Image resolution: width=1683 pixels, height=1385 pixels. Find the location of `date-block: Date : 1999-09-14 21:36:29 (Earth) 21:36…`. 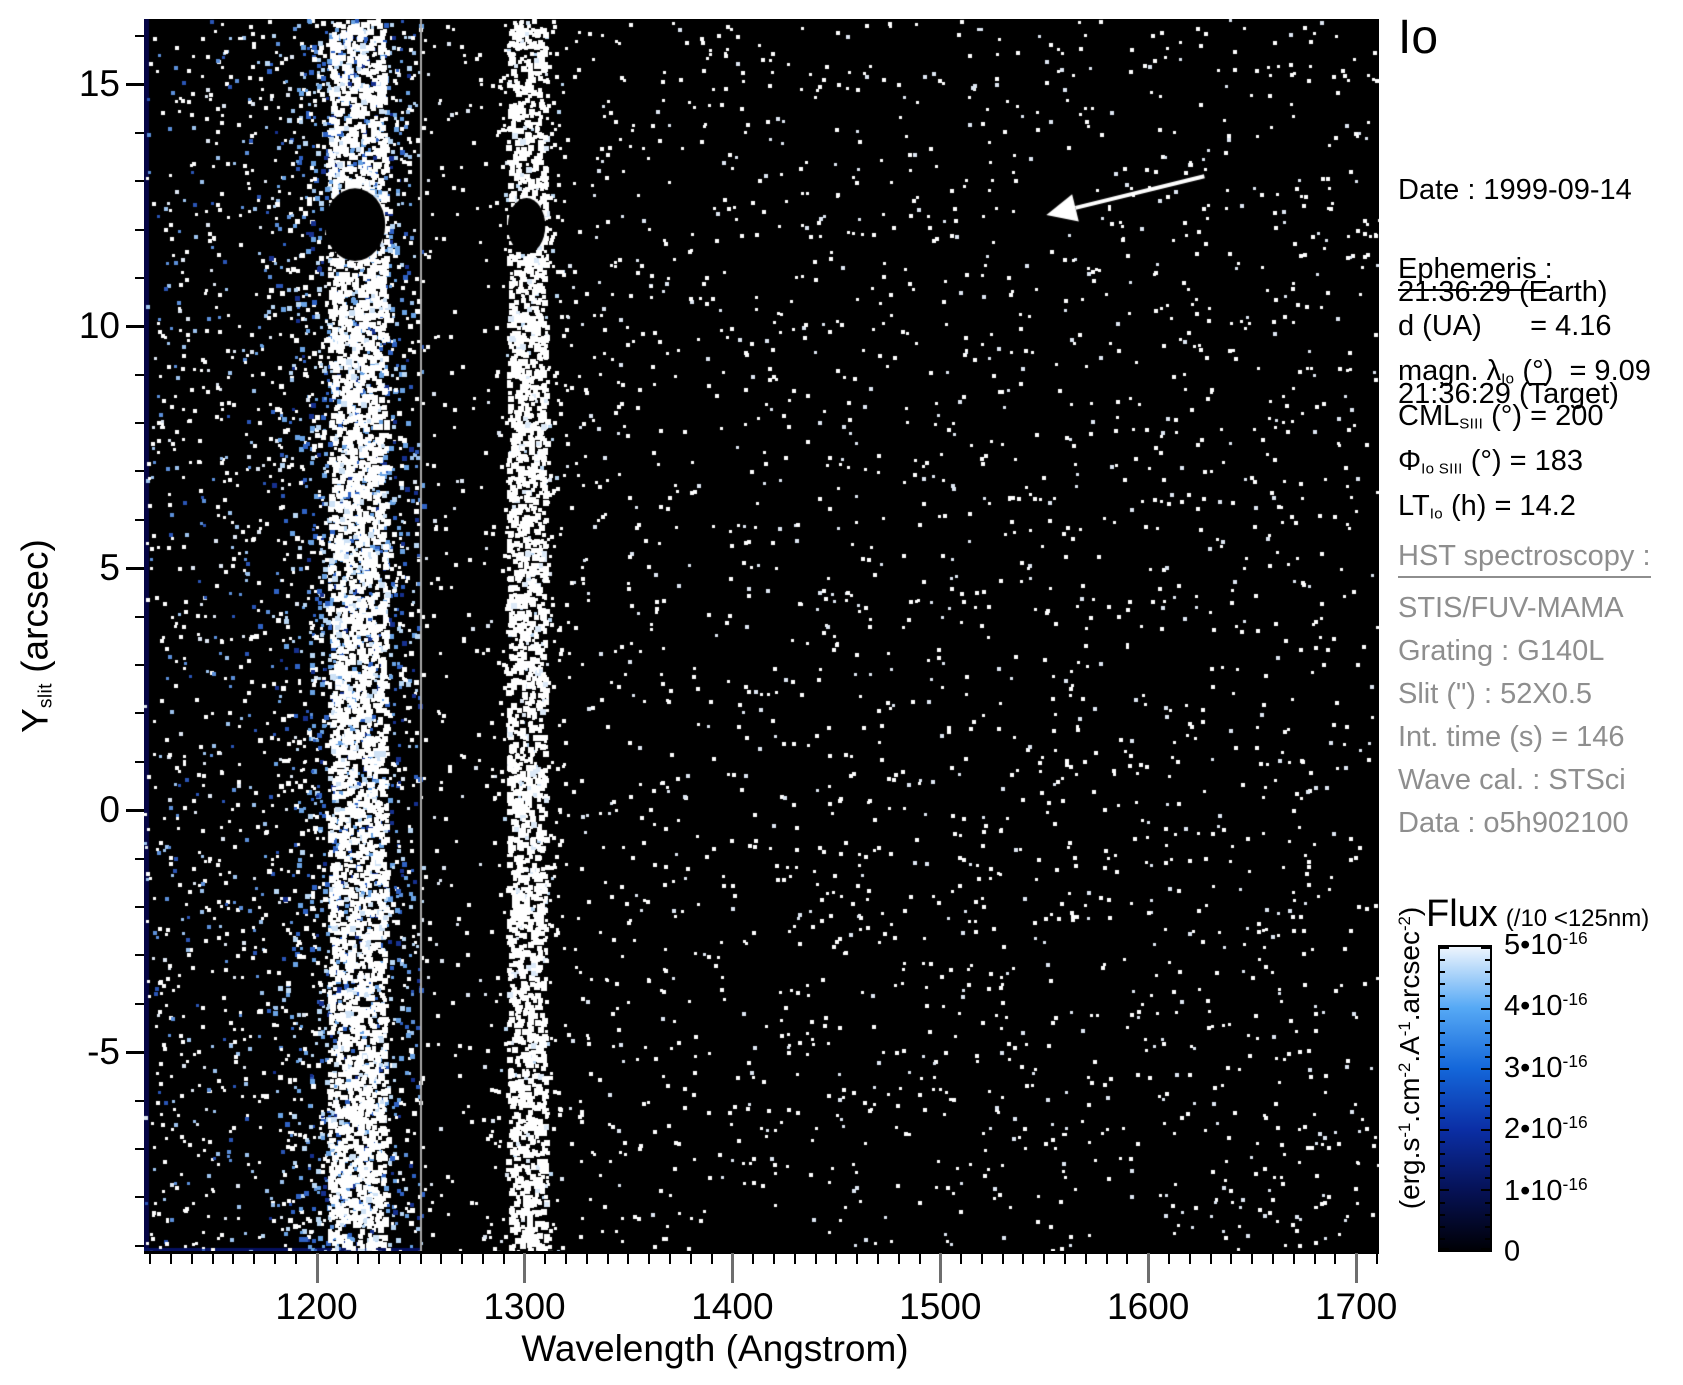

date-block: Date : 1999-09-14 21:36:29 (Earth) 21:36… is located at coordinates (1515, 292).